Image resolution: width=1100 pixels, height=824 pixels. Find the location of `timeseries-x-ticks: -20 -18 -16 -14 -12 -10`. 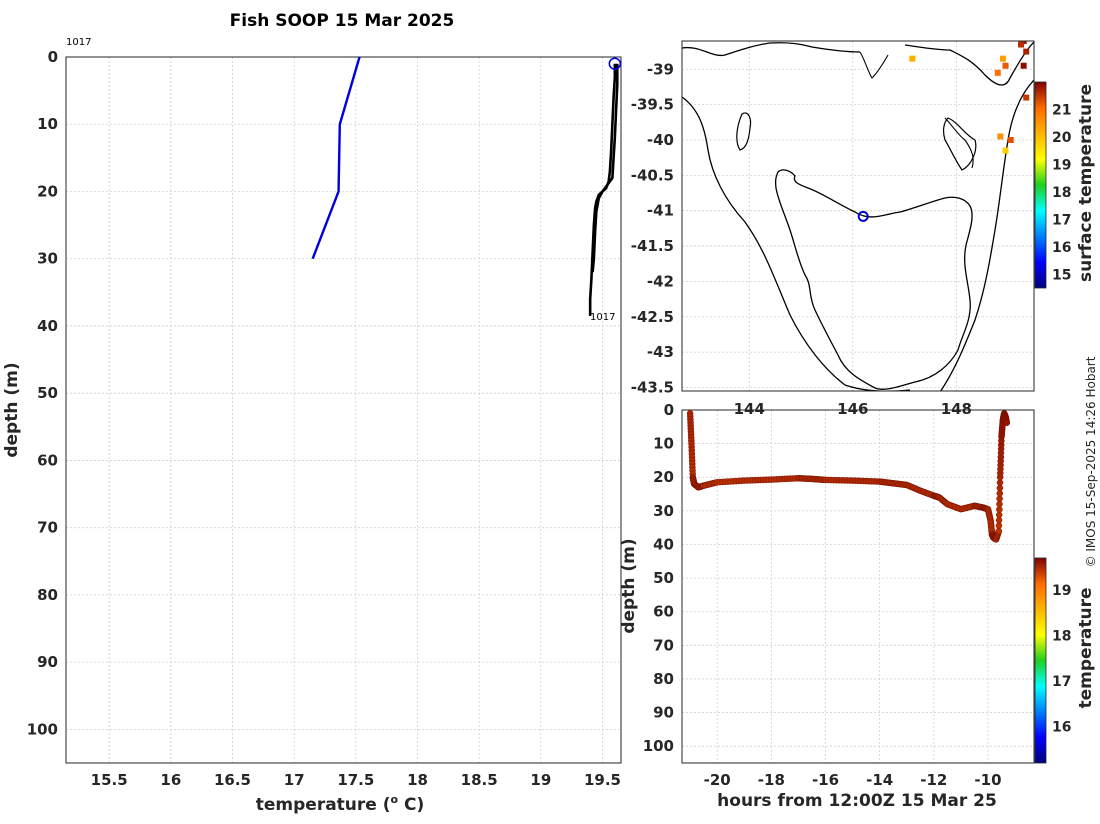

timeseries-x-ticks: -20 -18 -16 -14 -12 -10 is located at coordinates (853, 780).